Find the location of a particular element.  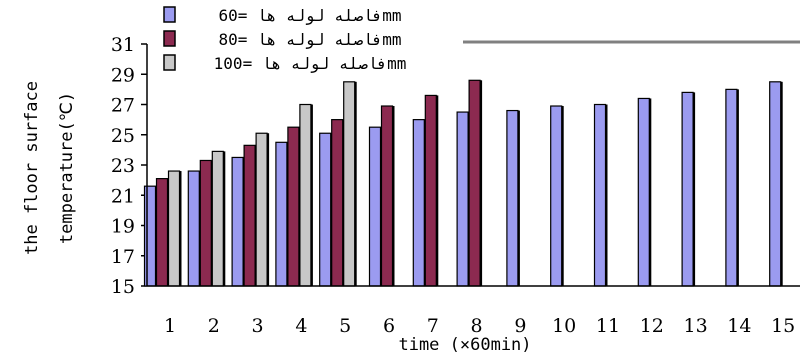

x-tick-label: 8 is located at coordinates (477, 326).